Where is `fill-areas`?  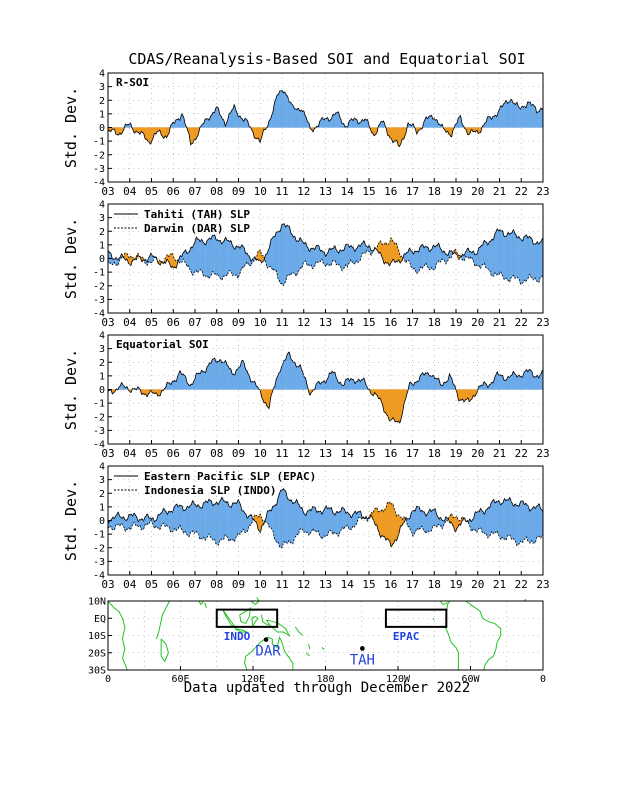
fill-areas is located at coordinates (325, 518).